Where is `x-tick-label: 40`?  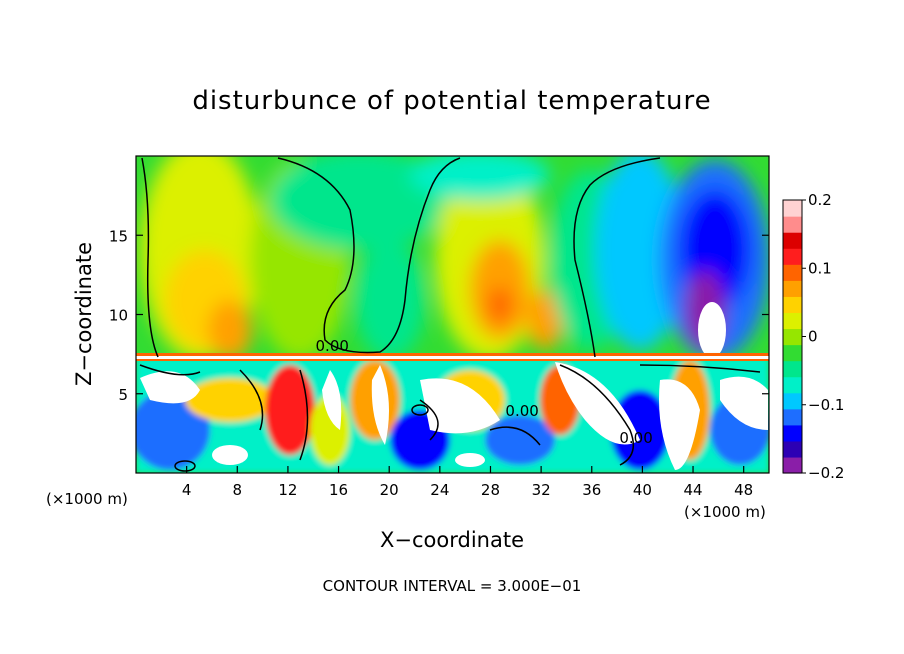
x-tick-label: 40 is located at coordinates (642, 490).